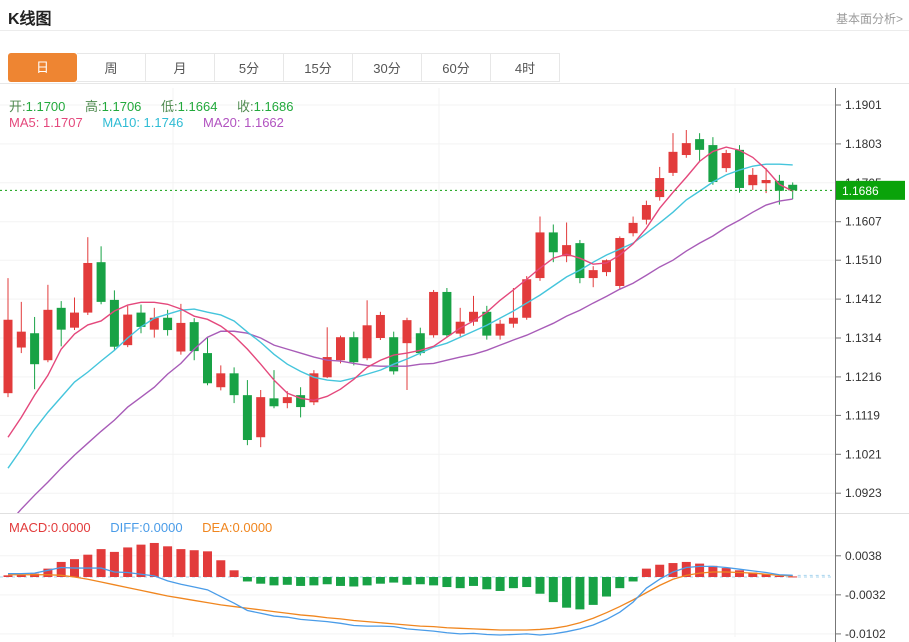 This screenshot has width=909, height=642. I want to click on tab-30min: 30分, so click(387, 67).